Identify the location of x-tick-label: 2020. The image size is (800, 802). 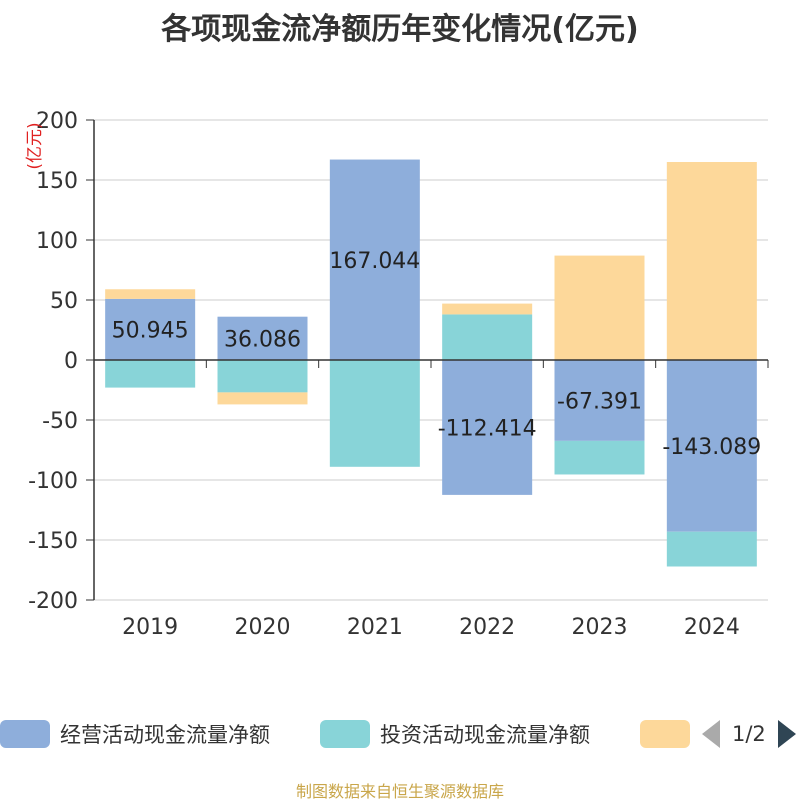
(263, 627).